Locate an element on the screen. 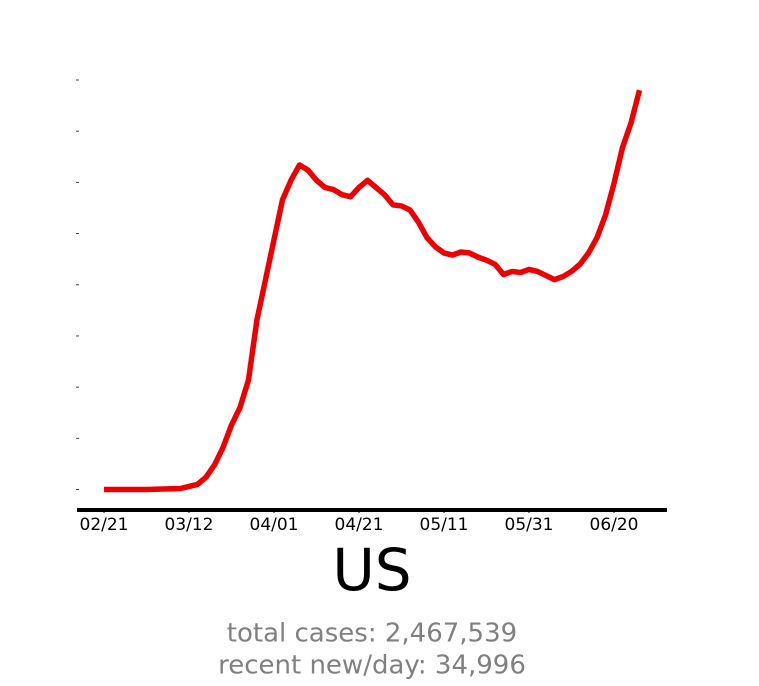  total-cases: total cases: 2,467,539 is located at coordinates (372, 634).